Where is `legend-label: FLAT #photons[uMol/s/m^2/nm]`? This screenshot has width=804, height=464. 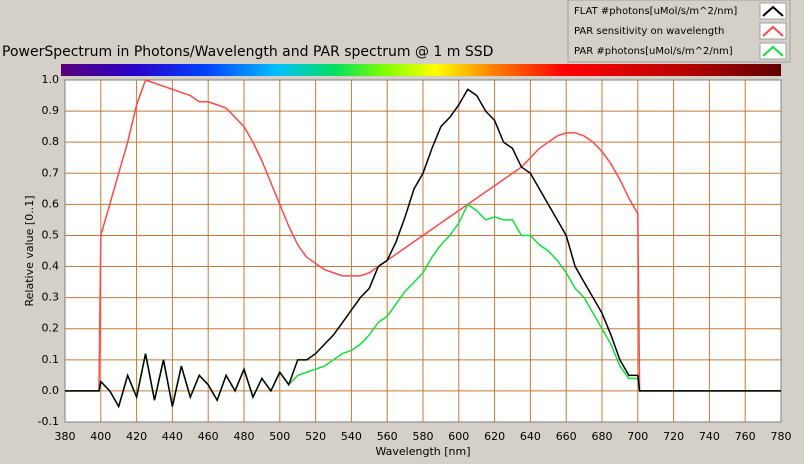 legend-label: FLAT #photons[uMol/s/m^2/nm] is located at coordinates (655, 11).